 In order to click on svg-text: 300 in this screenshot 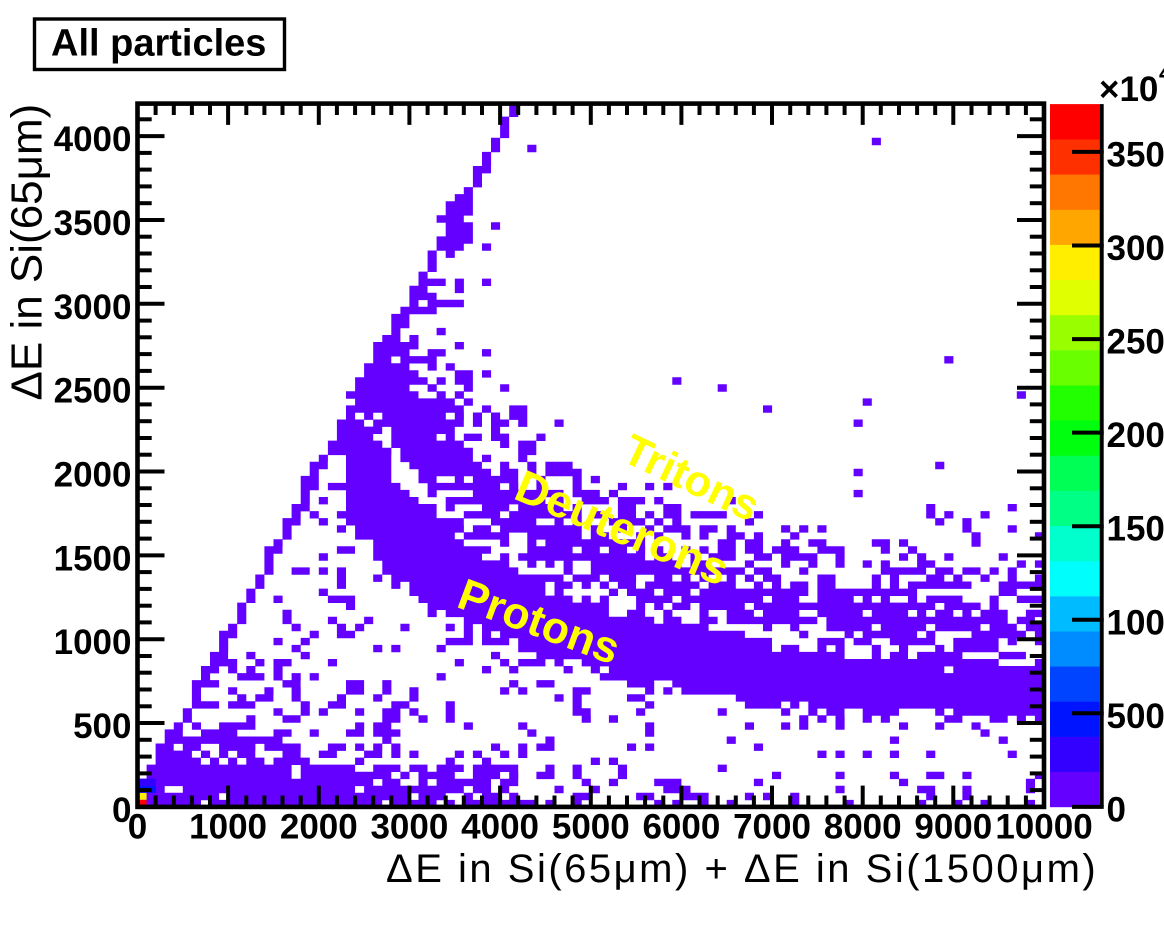, I will do `click(1135, 248)`.